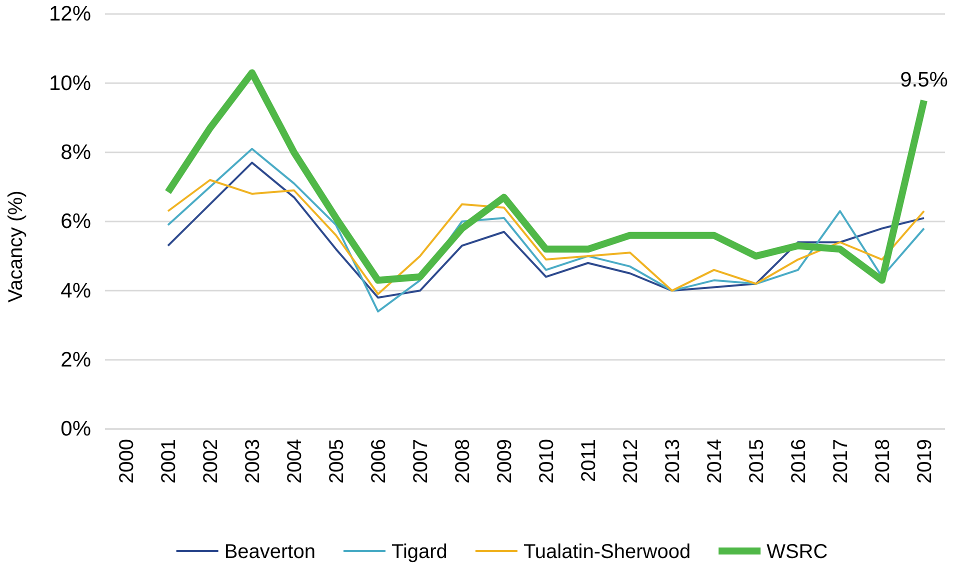 Image resolution: width=964 pixels, height=569 pixels. I want to click on x-tick-label: 2005, so click(337, 461).